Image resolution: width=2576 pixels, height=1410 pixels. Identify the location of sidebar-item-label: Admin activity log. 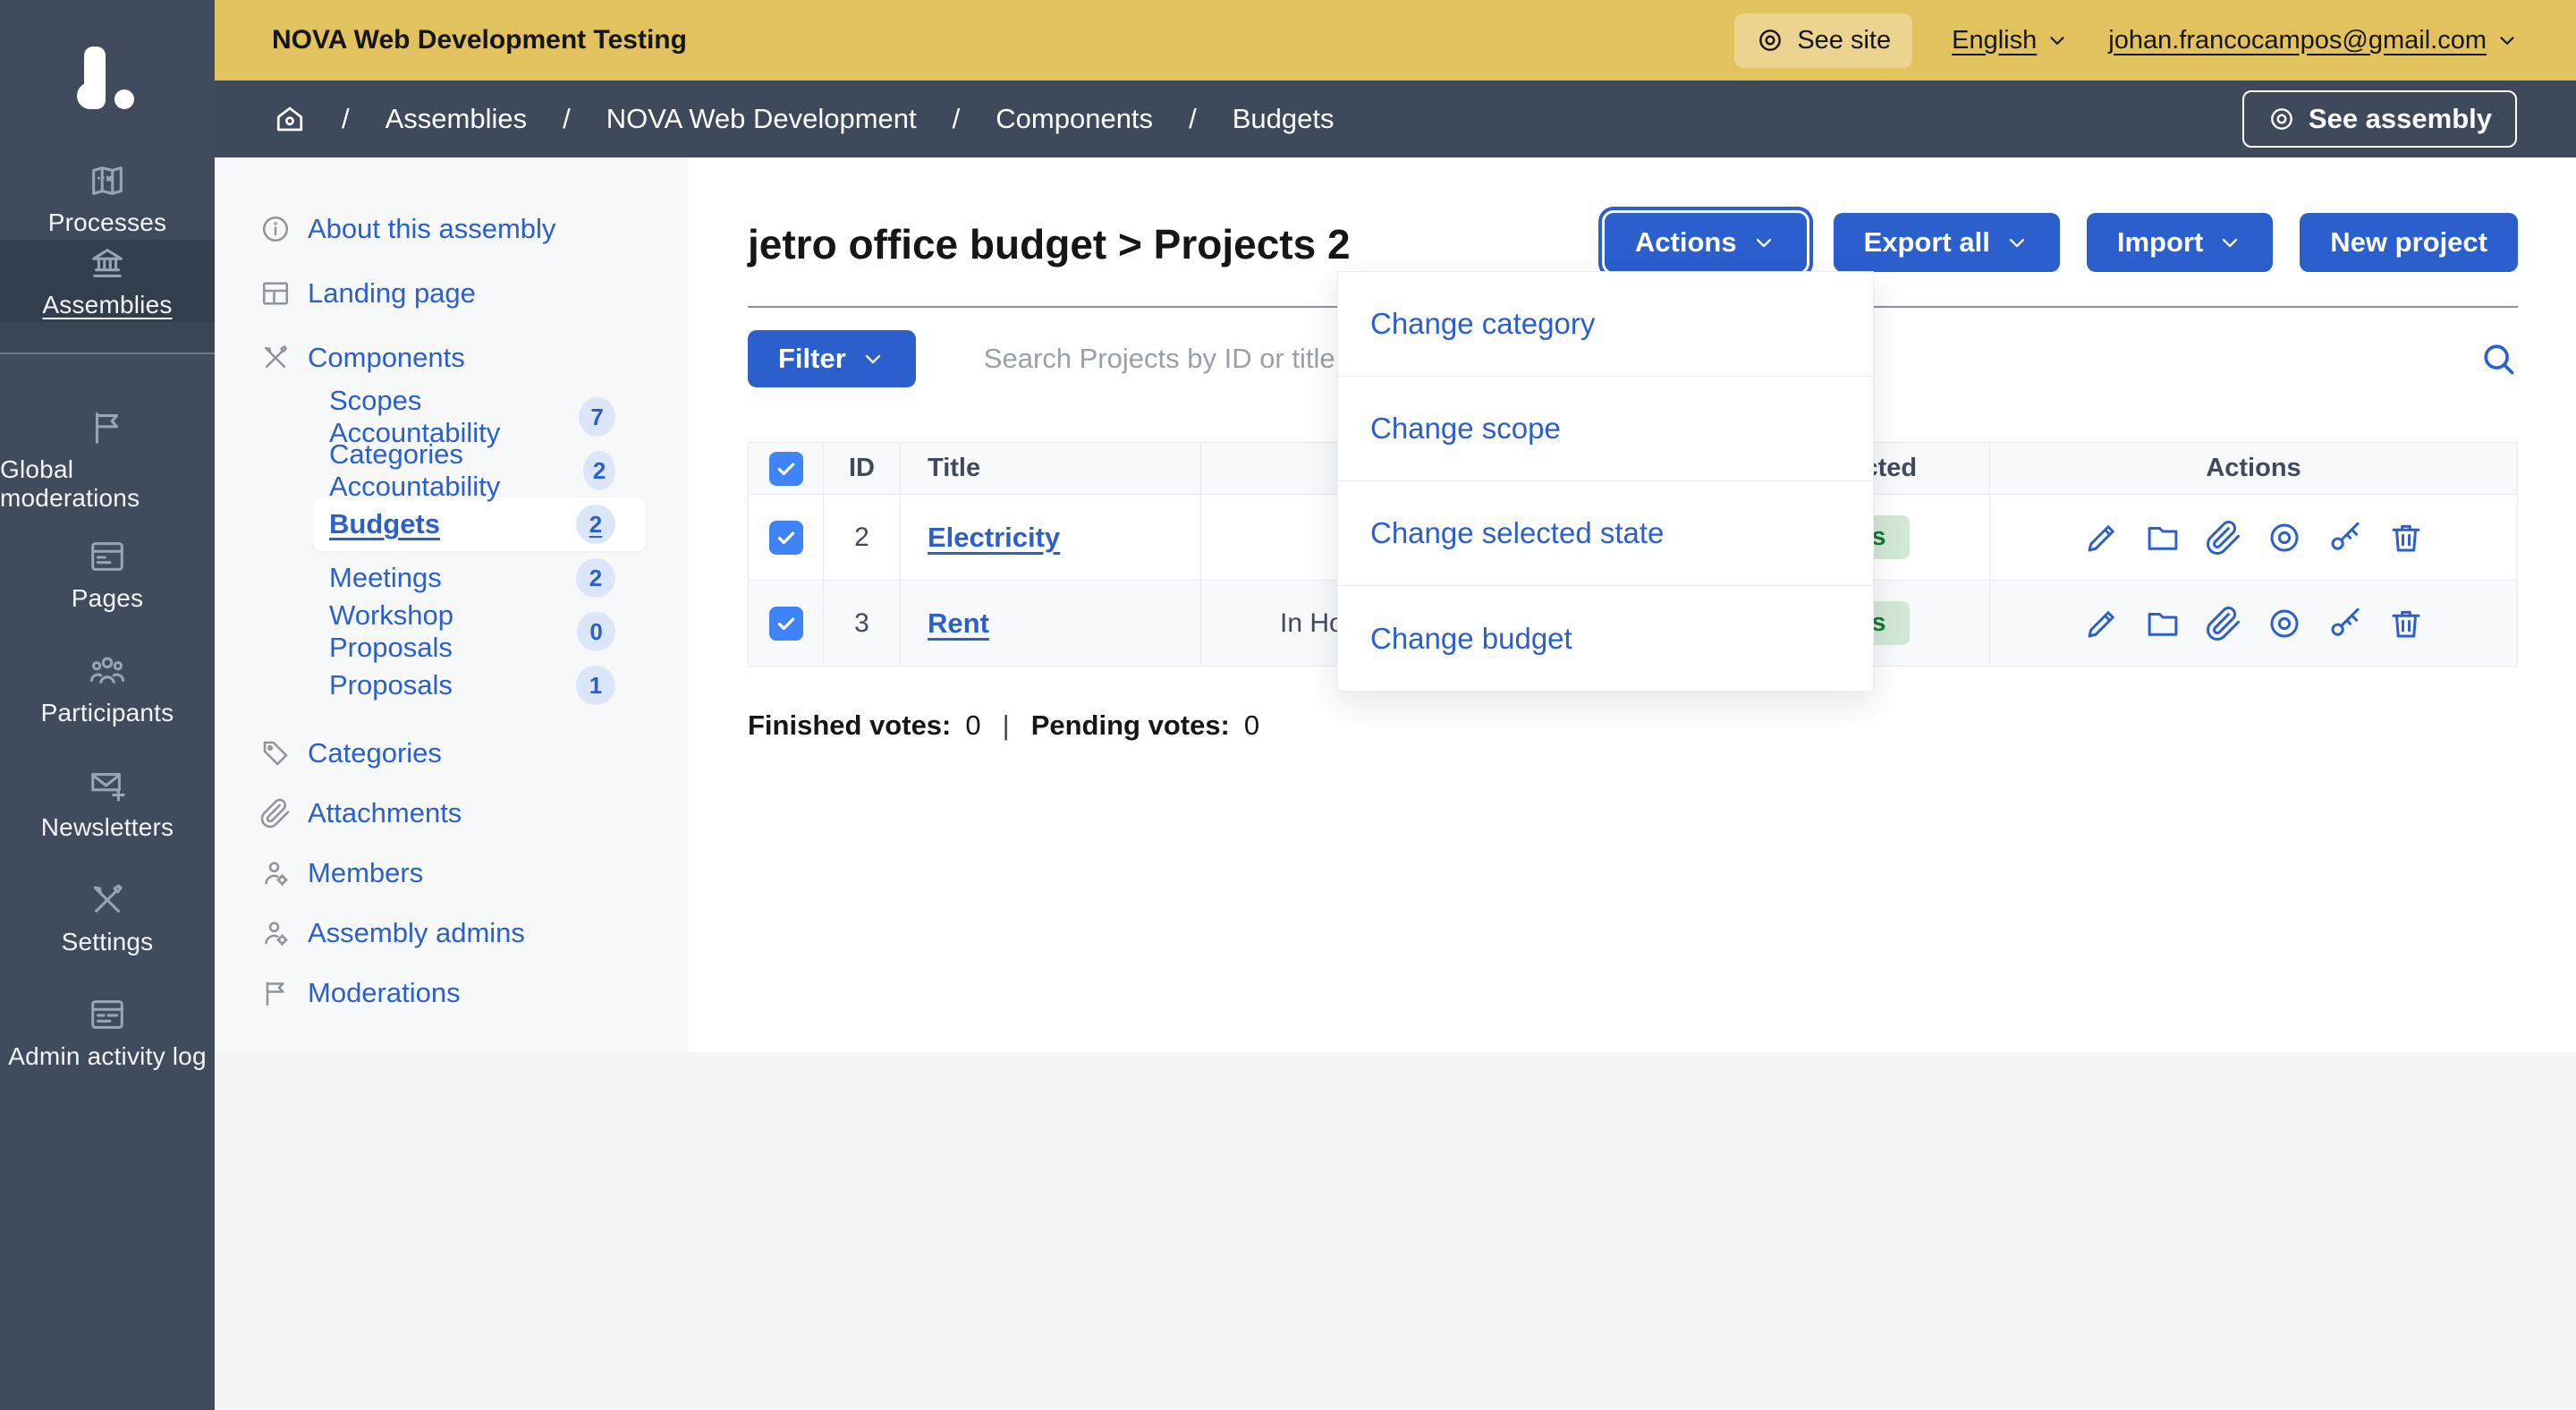
(107, 1056).